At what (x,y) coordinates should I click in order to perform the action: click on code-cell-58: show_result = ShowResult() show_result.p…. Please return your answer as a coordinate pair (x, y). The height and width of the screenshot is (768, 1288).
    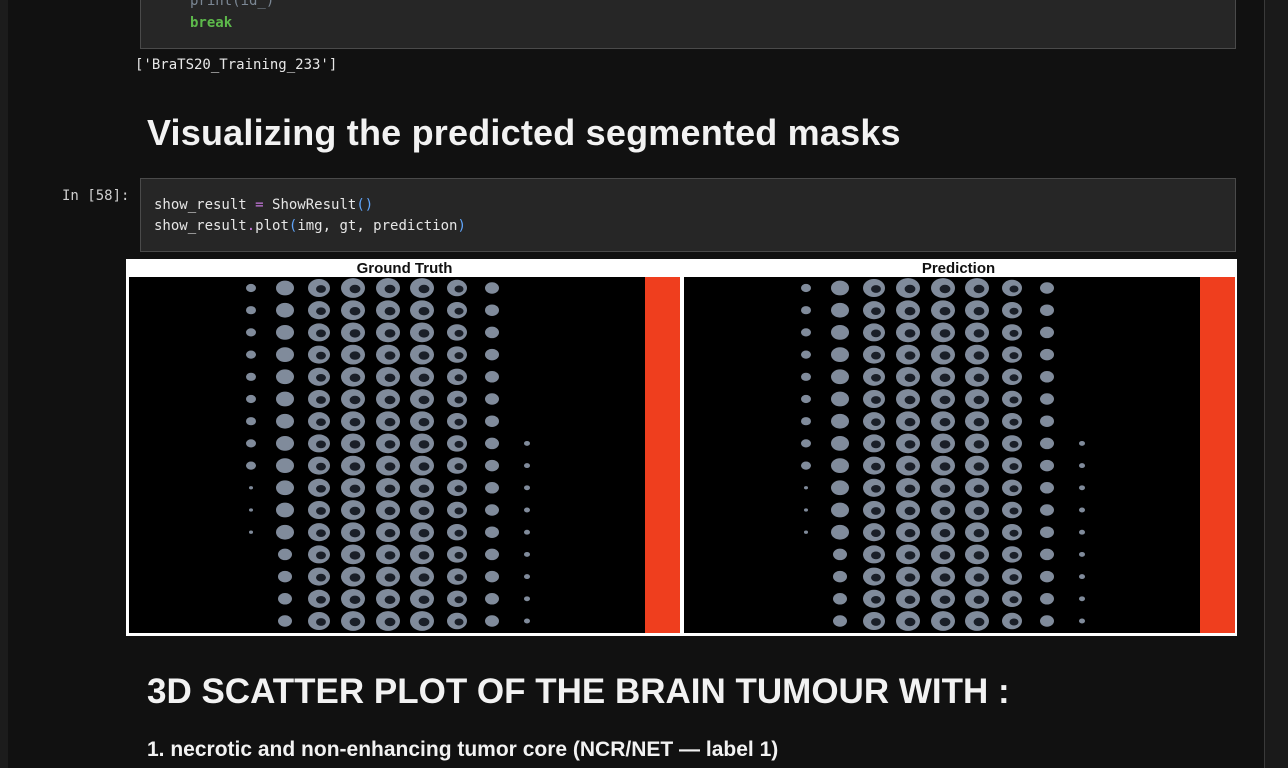
    Looking at the image, I should click on (688, 215).